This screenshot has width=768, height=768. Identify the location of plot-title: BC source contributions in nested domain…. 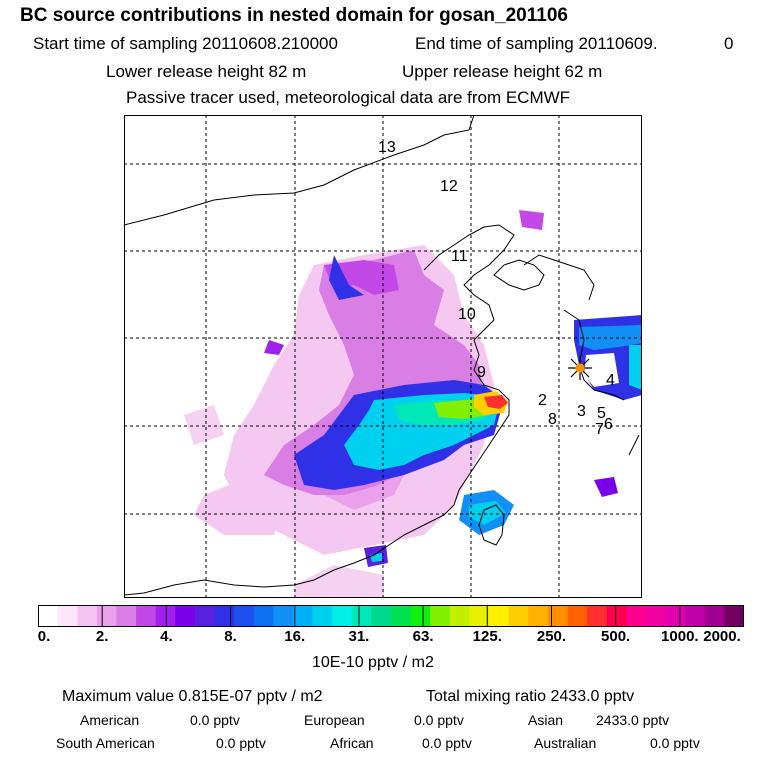
(294, 15).